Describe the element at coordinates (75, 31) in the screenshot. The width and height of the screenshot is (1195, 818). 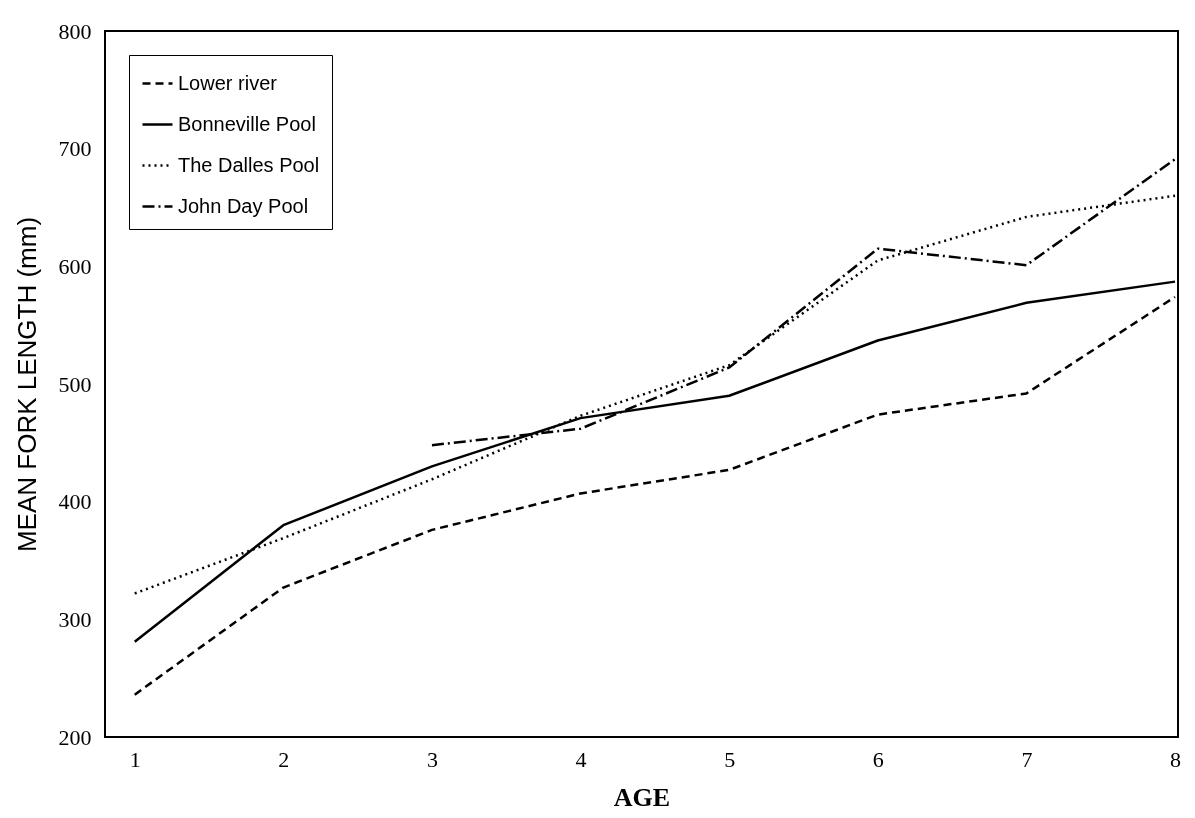
I see `y-tick-label: 800` at that location.